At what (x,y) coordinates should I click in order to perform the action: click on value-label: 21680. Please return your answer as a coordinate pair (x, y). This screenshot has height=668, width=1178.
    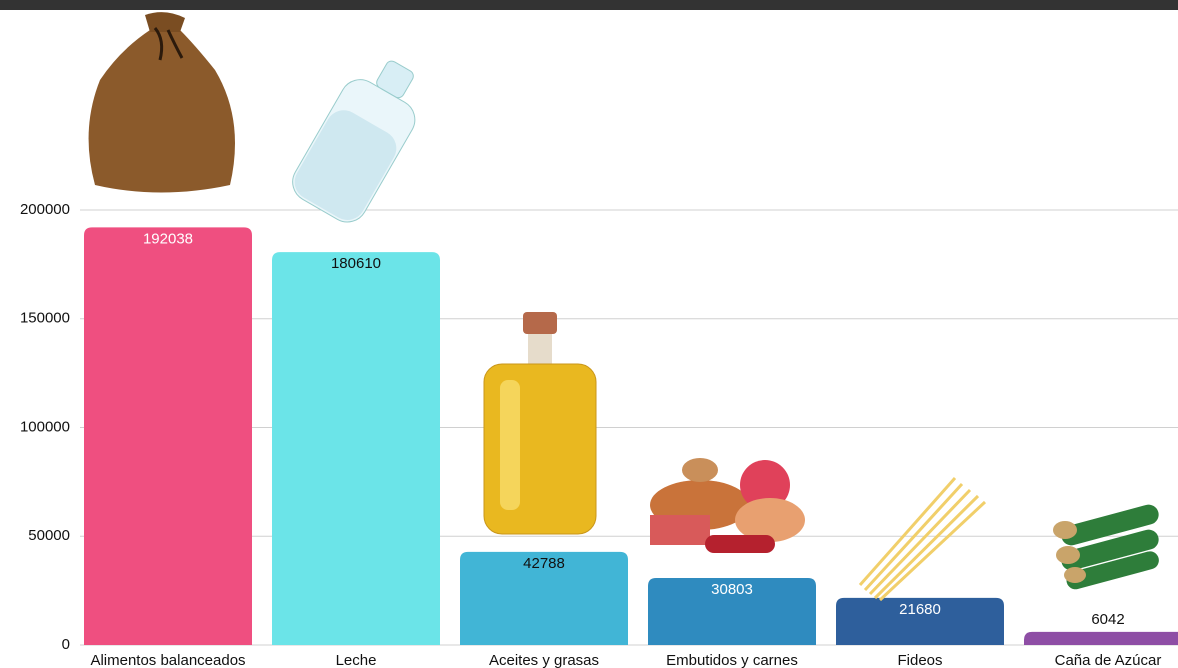
    Looking at the image, I should click on (920, 609).